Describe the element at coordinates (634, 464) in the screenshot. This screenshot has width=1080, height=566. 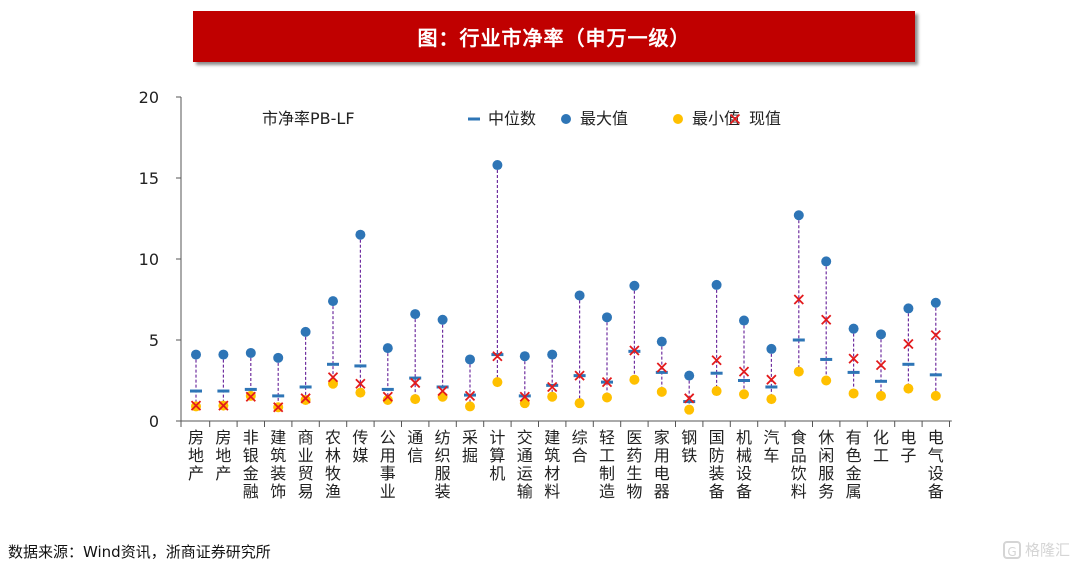
I see `x-tick-label: 医药生物` at that location.